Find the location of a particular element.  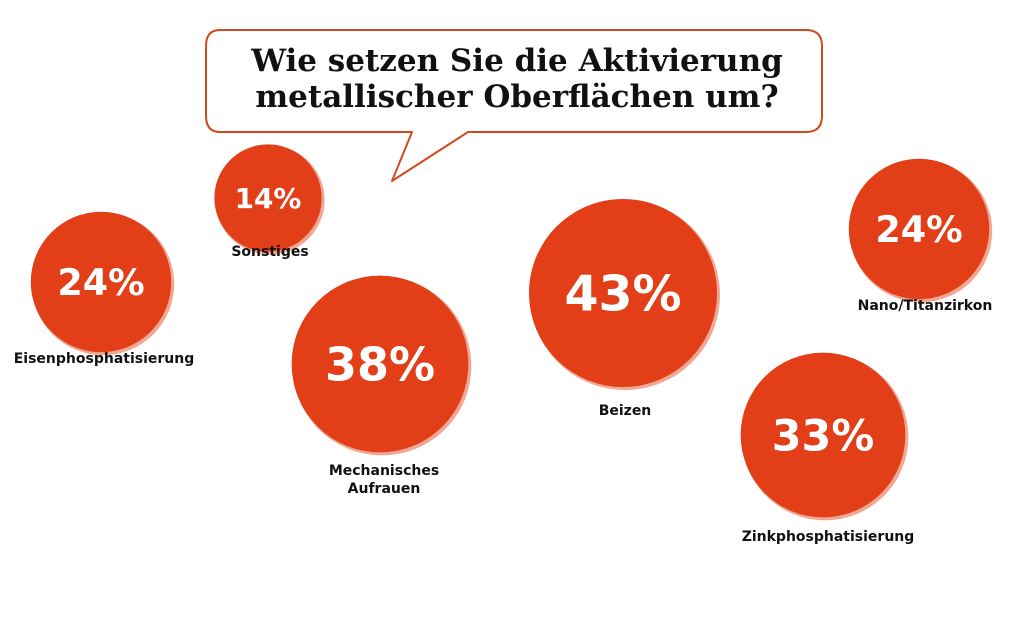

bubble-sonstiges: 14% Sonstiges is located at coordinates (269, 202).